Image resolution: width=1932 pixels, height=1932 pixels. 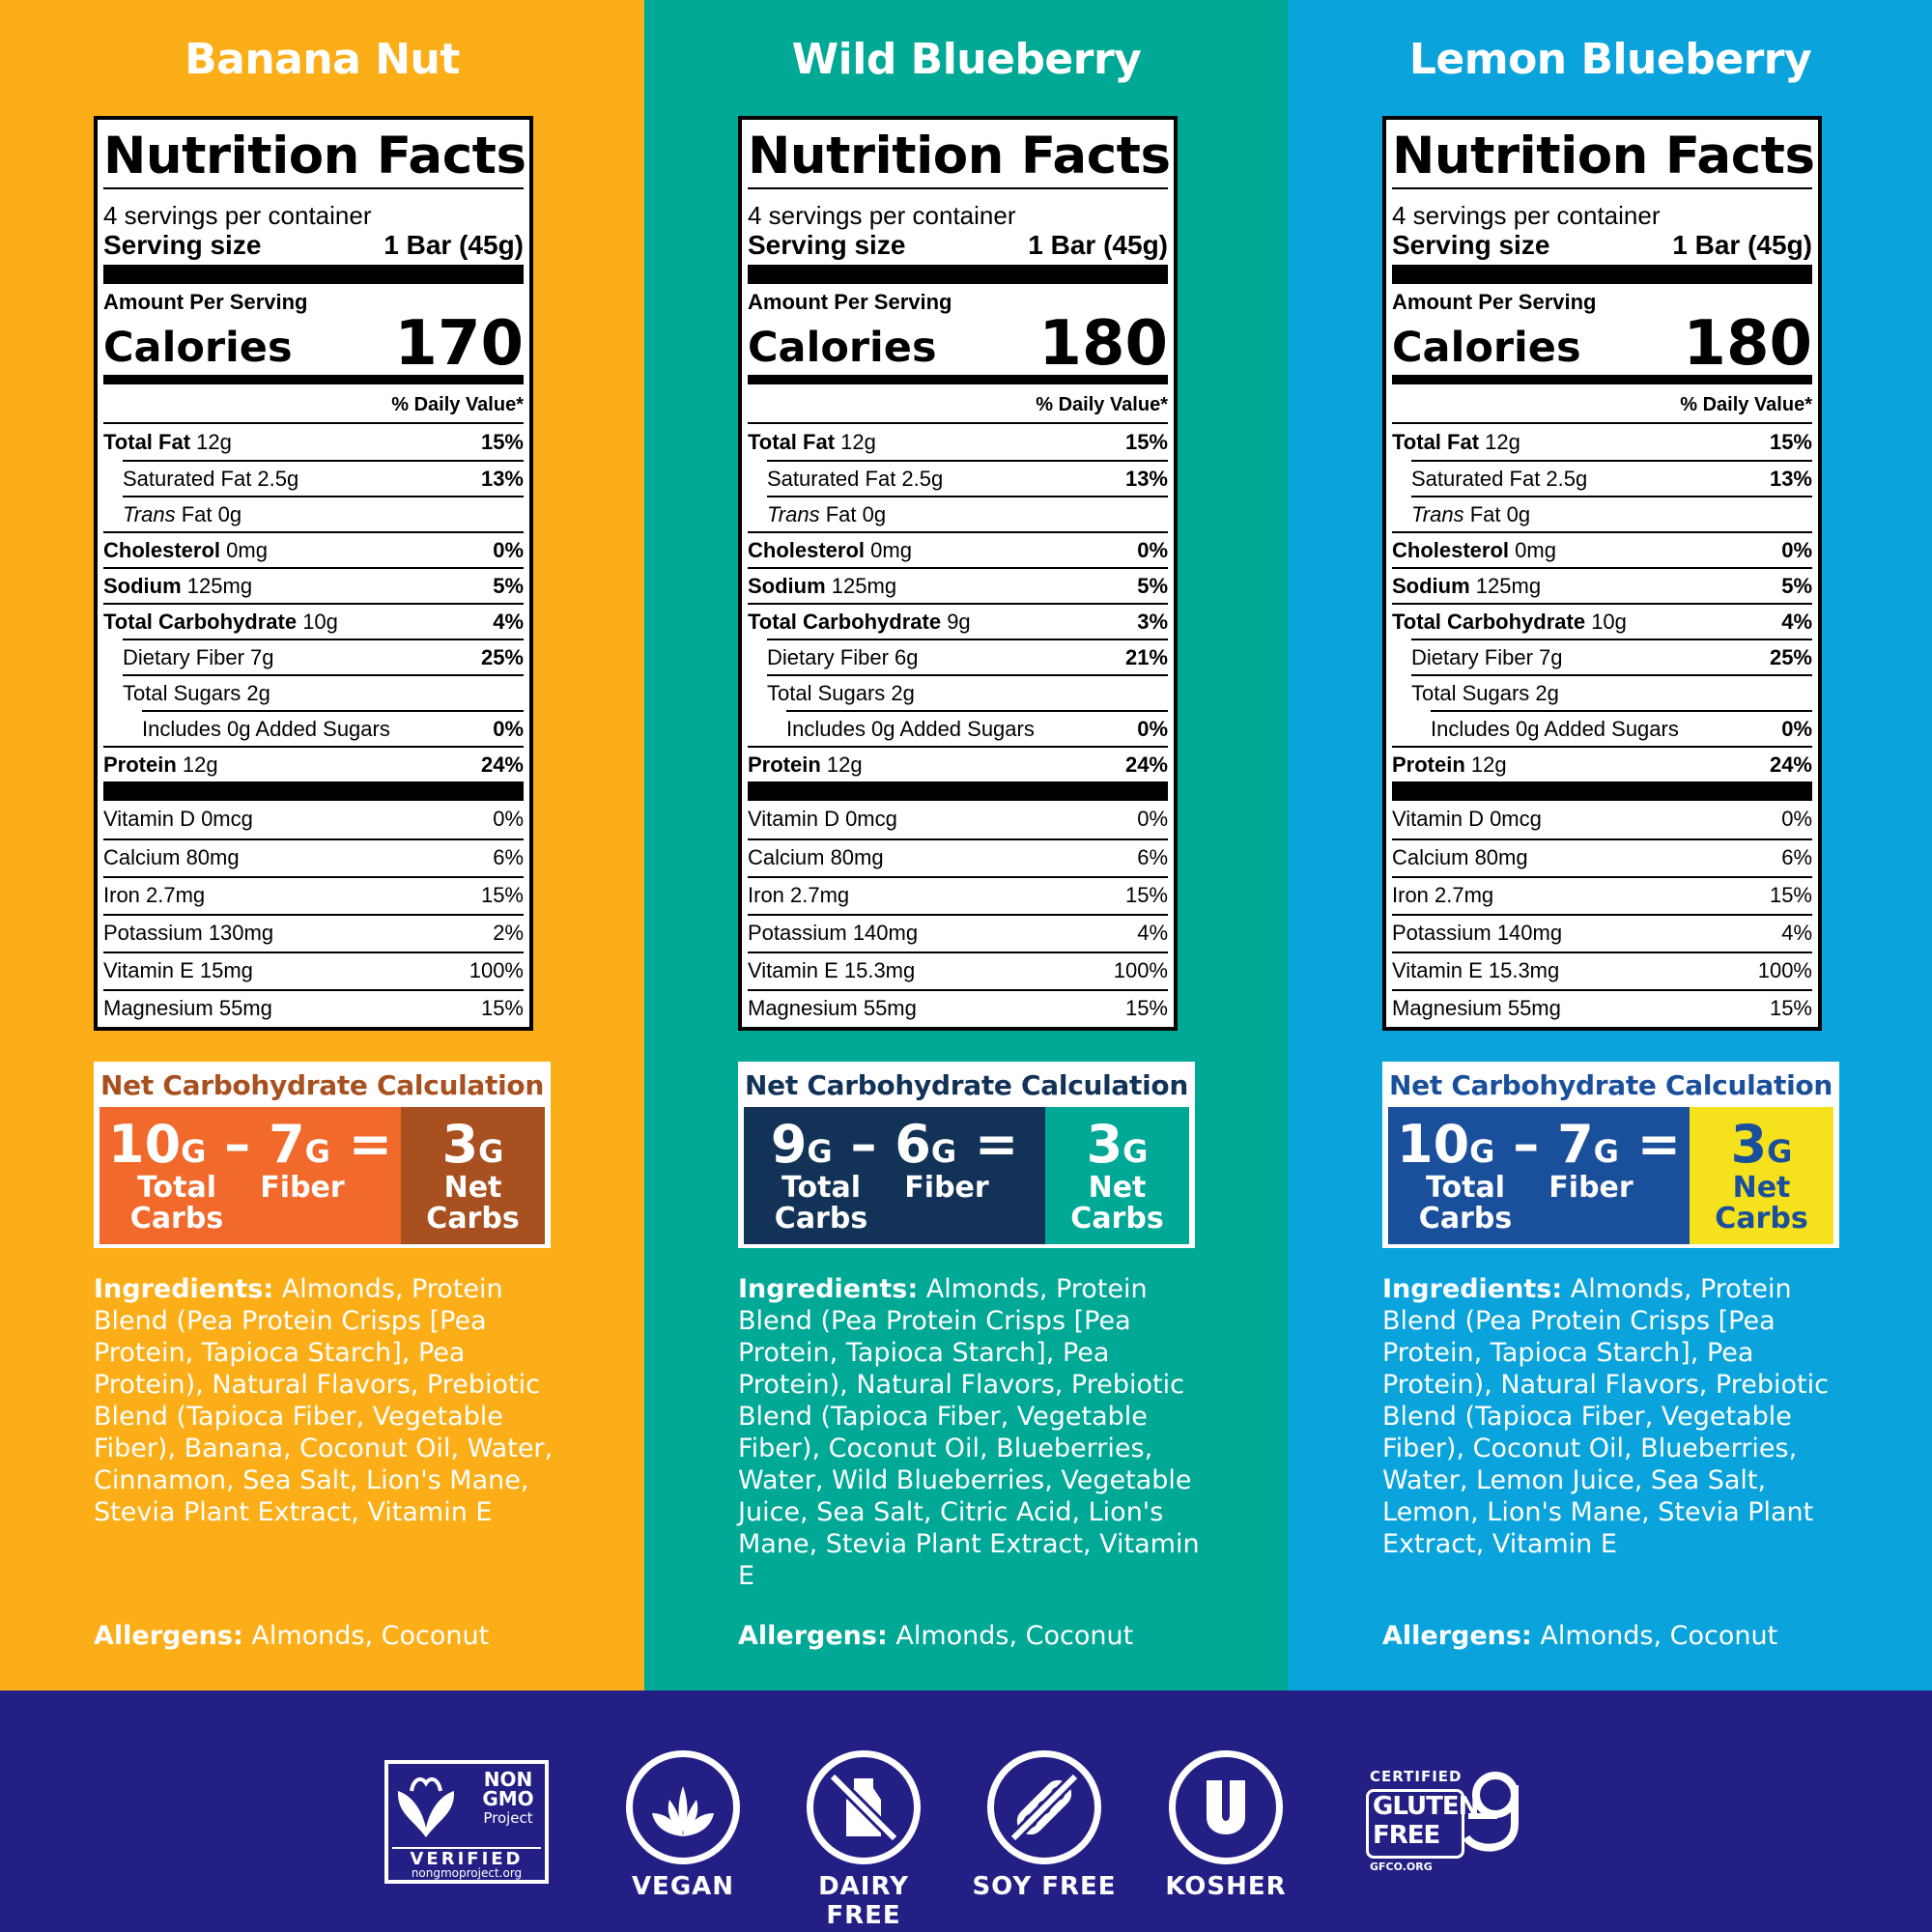 What do you see at coordinates (894, 1145) in the screenshot?
I see `net-carb-formula: 9G – 6G =` at bounding box center [894, 1145].